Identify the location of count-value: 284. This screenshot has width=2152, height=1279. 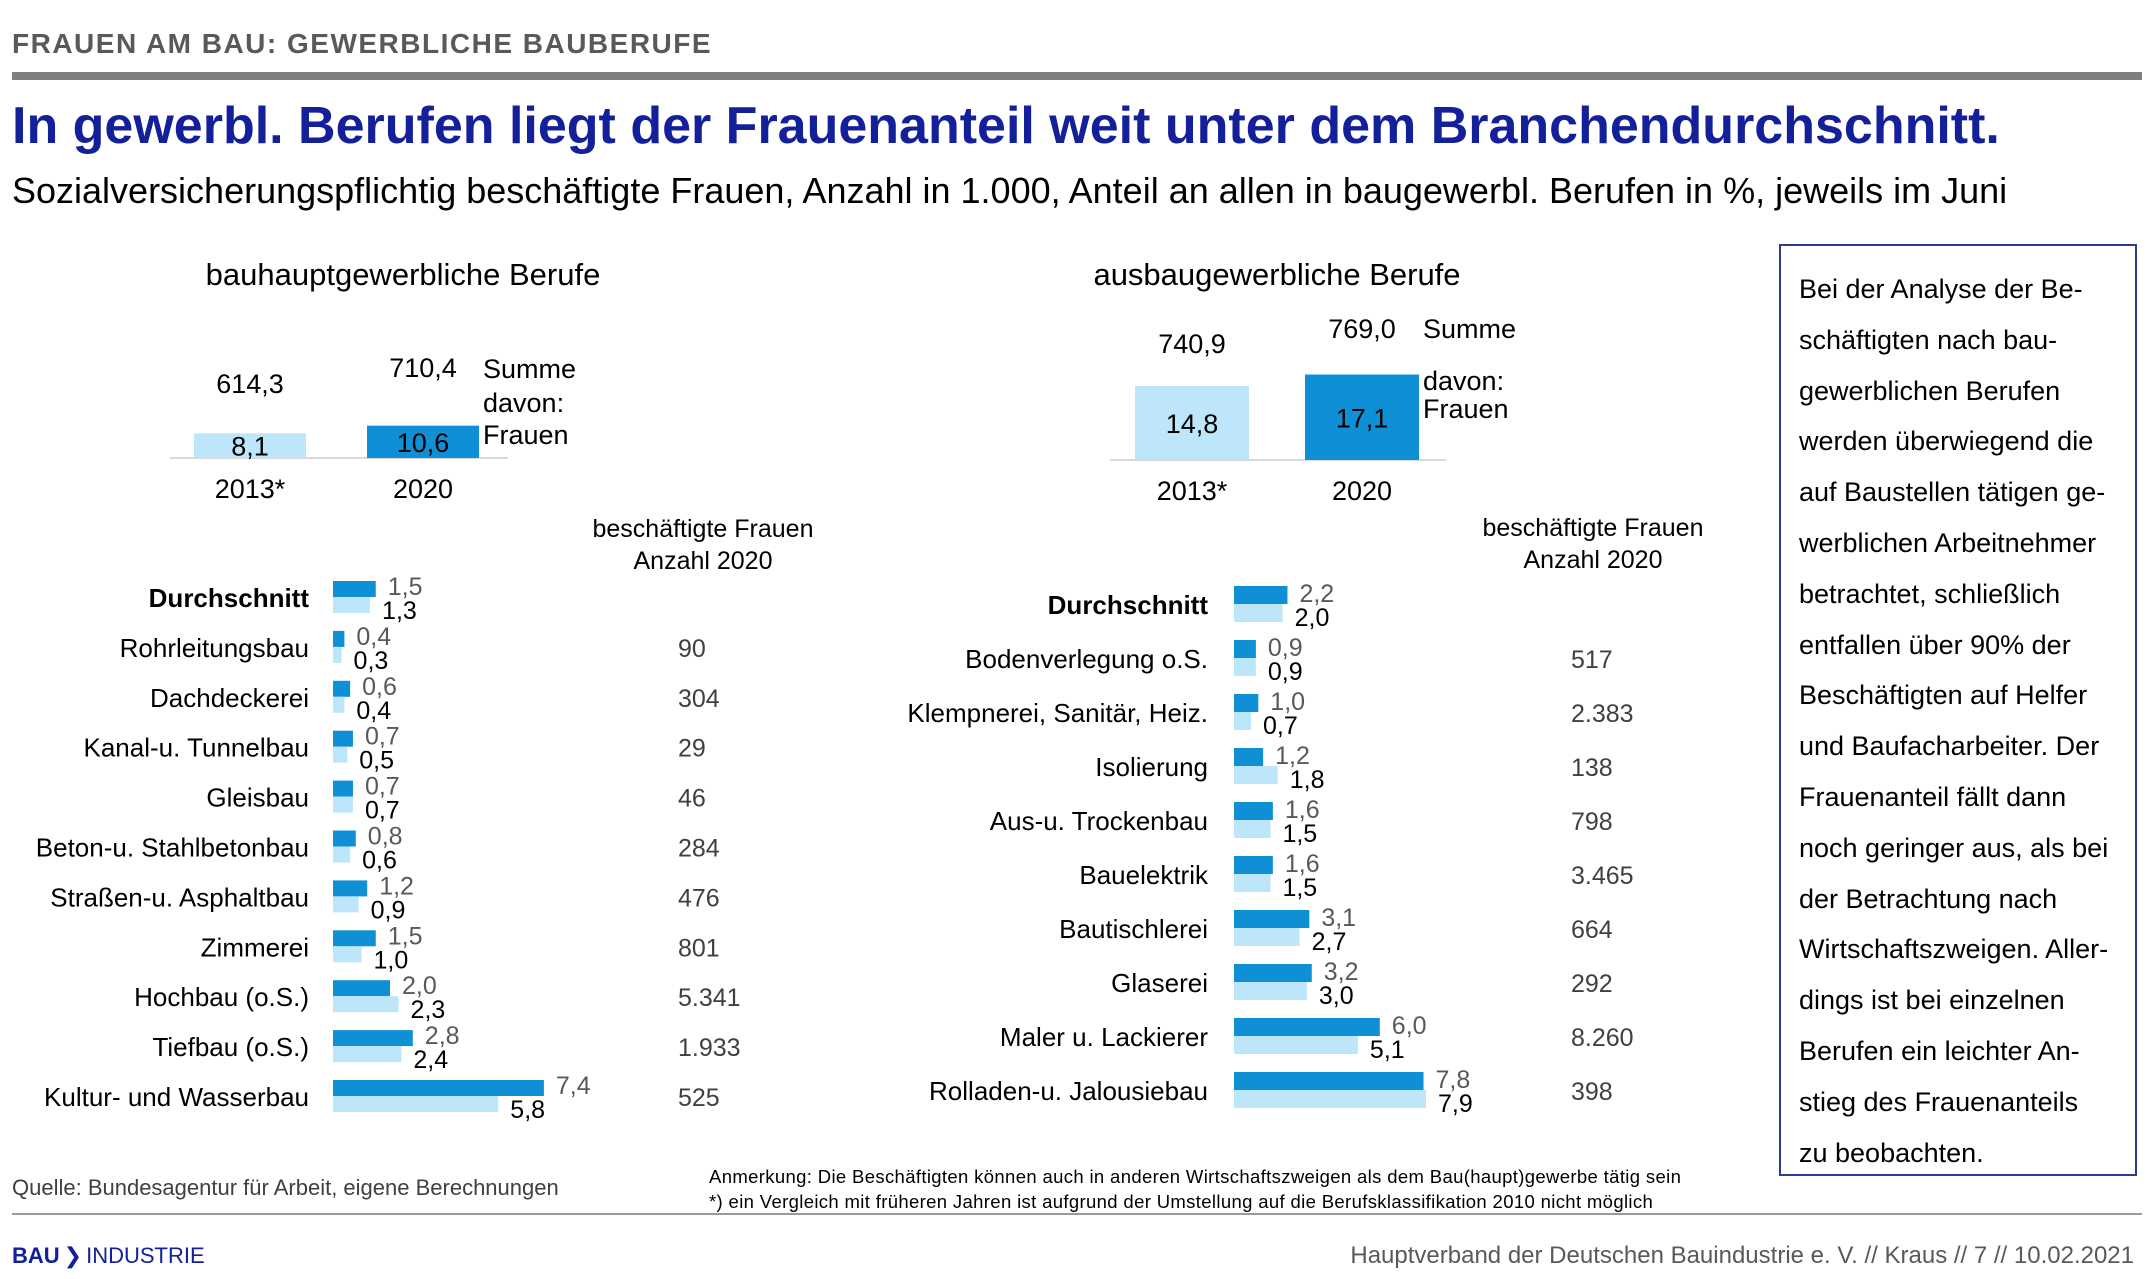
(699, 849).